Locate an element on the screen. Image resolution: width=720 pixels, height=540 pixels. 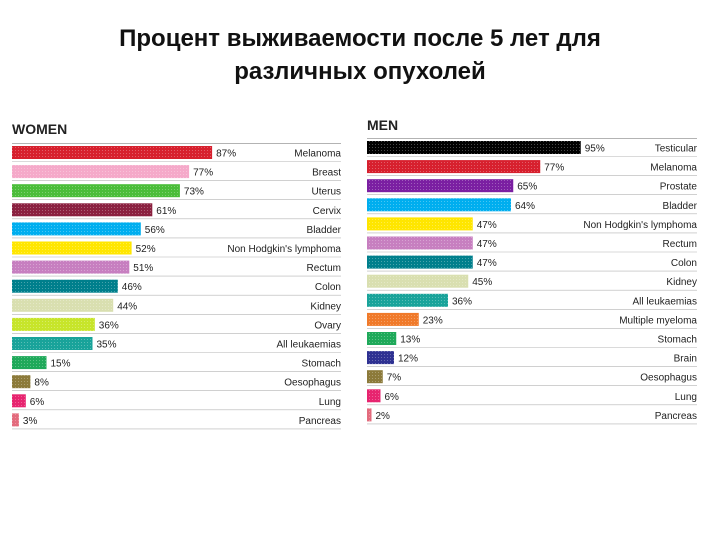
women-category-label: Ovary is located at coordinates (327, 325).